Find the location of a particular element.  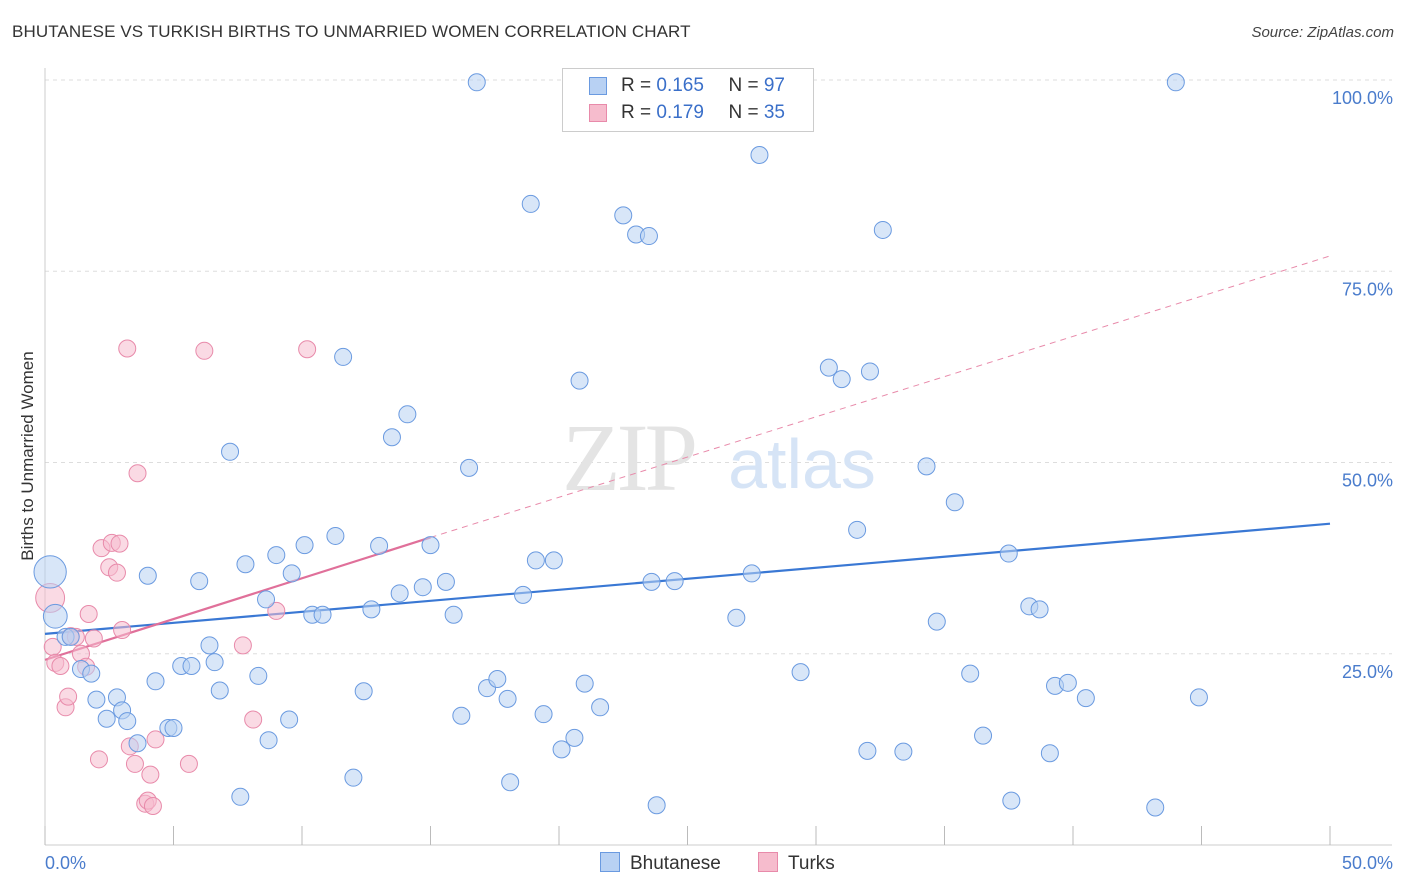

legend-r-label: R = is located at coordinates (639, 85).